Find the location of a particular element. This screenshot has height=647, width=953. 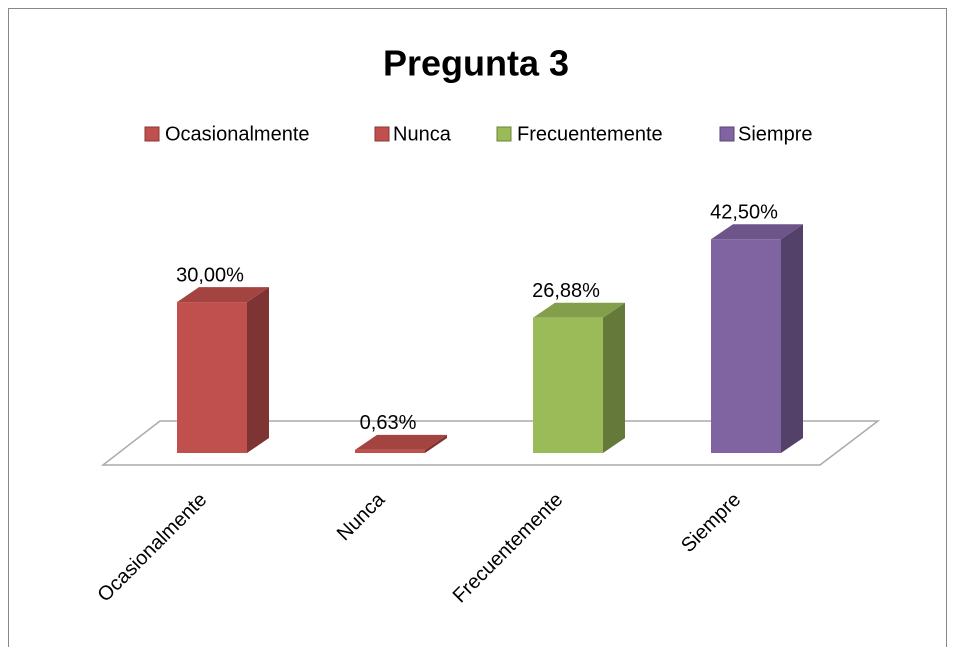

legend-label: Ocasionalmente is located at coordinates (237, 134).